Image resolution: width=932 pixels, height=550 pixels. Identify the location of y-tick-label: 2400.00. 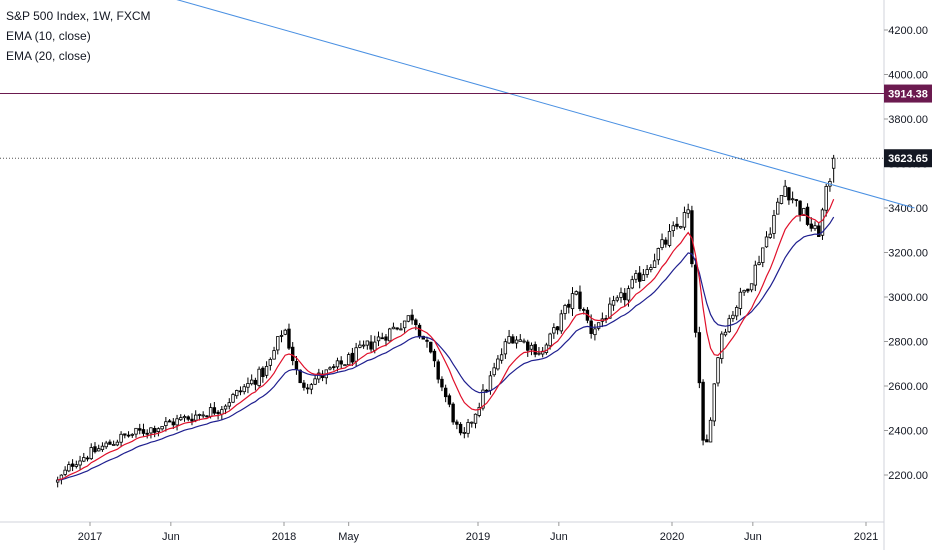
(908, 432).